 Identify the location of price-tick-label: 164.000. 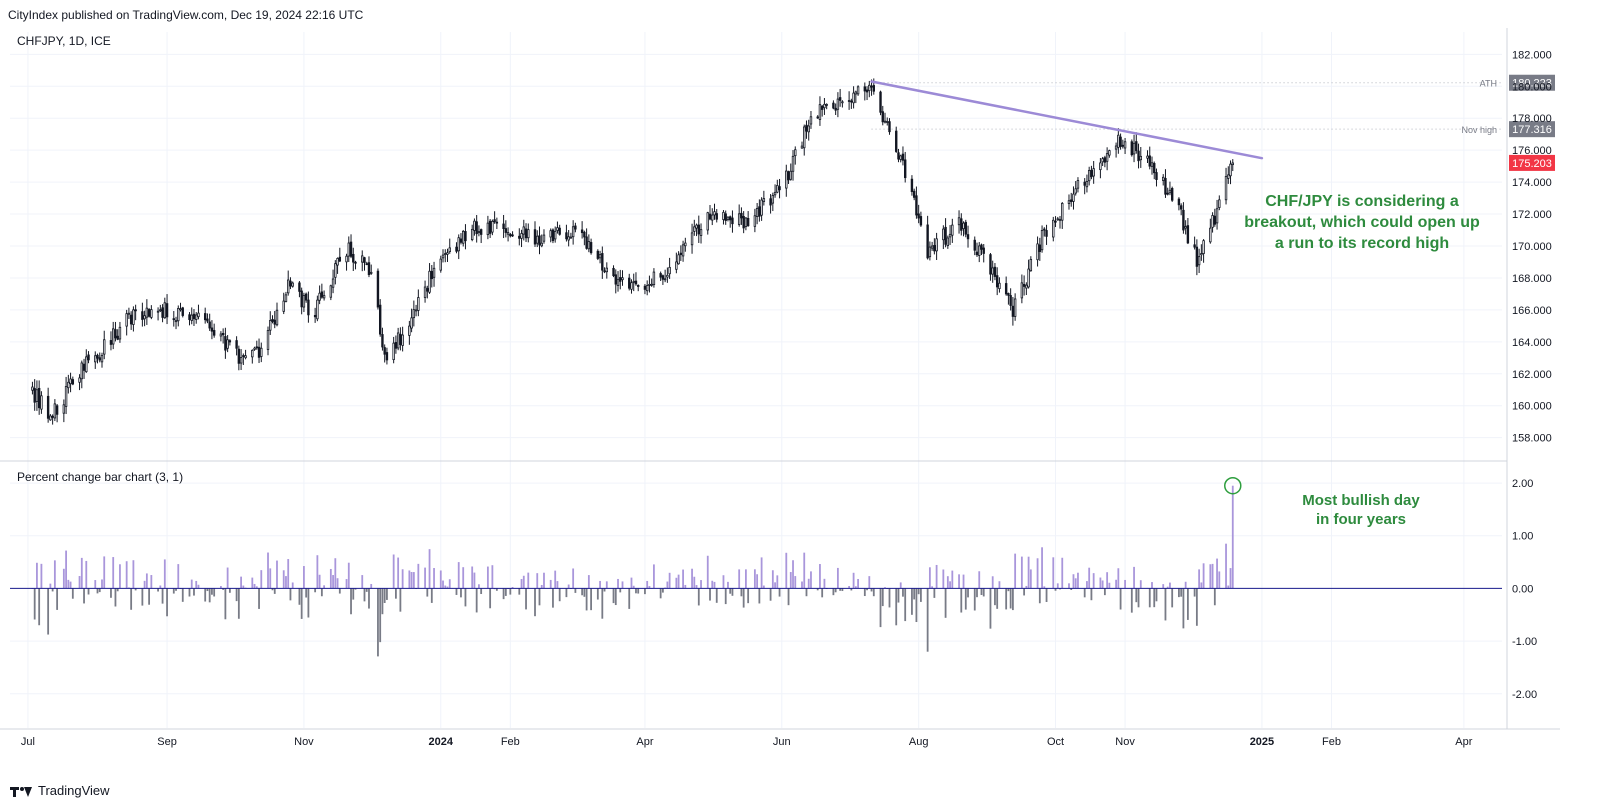
(1532, 343).